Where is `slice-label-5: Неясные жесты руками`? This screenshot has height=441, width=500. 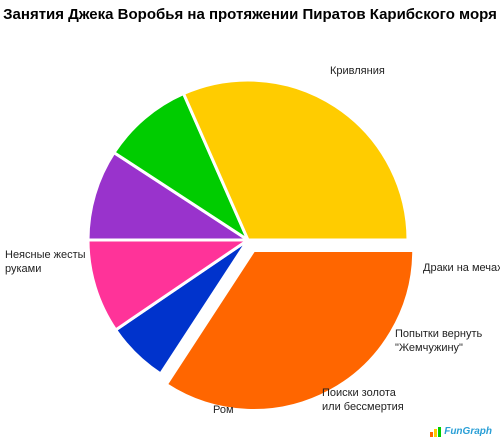 slice-label-5: Неясные жесты руками is located at coordinates (45, 262).